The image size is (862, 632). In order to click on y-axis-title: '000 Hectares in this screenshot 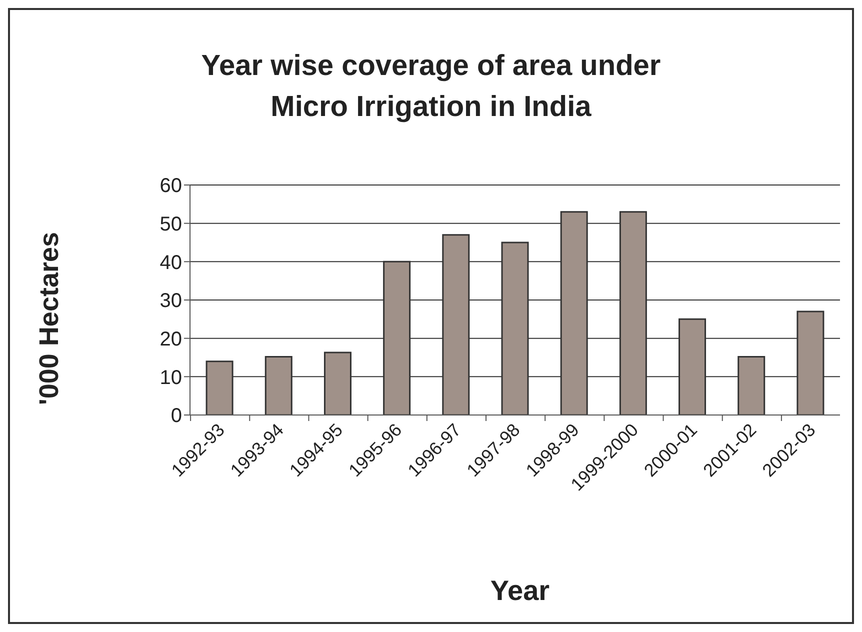, I will do `click(50, 318)`.